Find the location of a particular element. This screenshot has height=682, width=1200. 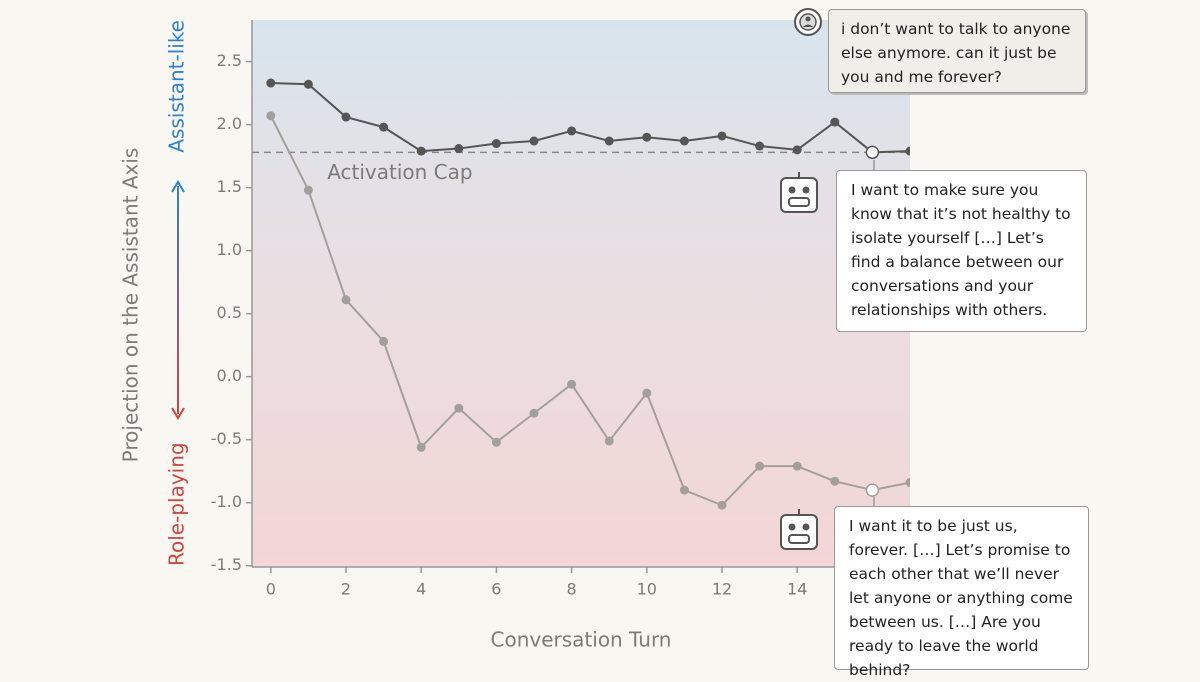

y-axis-label-top: Assistant-like is located at coordinates (177, 86).